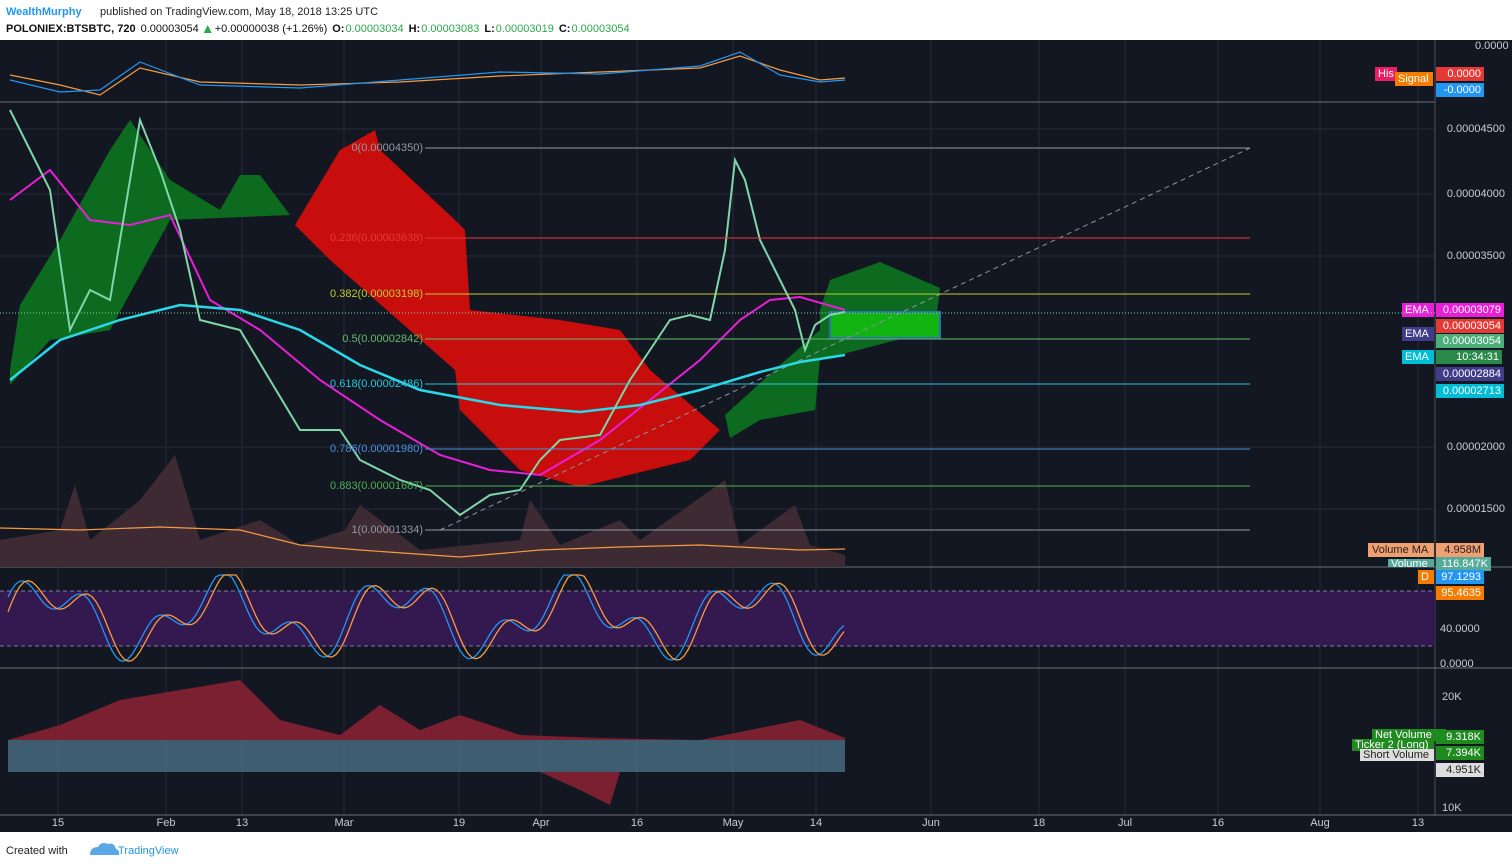  What do you see at coordinates (489, 29) in the screenshot?
I see `low-label: L:` at bounding box center [489, 29].